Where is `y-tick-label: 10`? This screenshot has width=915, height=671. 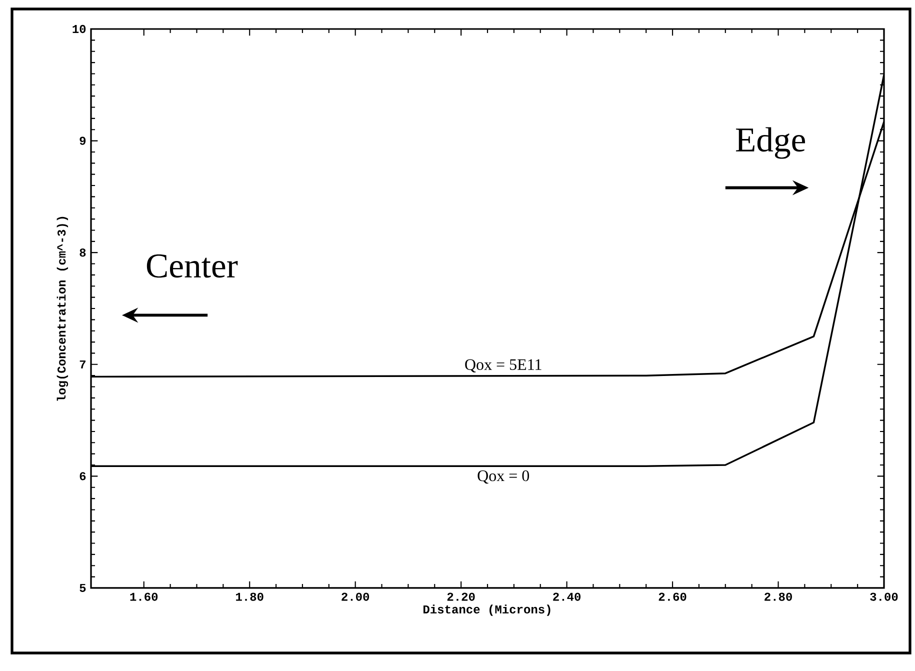
y-tick-label: 10 is located at coordinates (79, 29).